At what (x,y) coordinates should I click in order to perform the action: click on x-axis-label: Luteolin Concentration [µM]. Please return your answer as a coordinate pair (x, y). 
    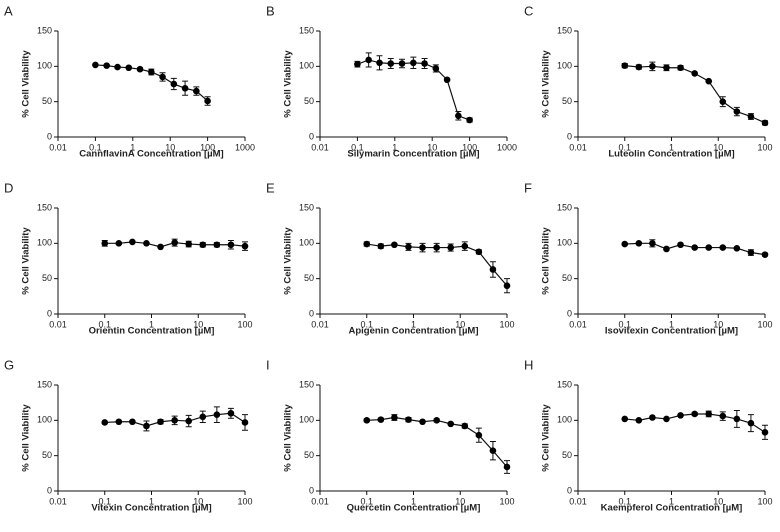
    Looking at the image, I should click on (671, 154).